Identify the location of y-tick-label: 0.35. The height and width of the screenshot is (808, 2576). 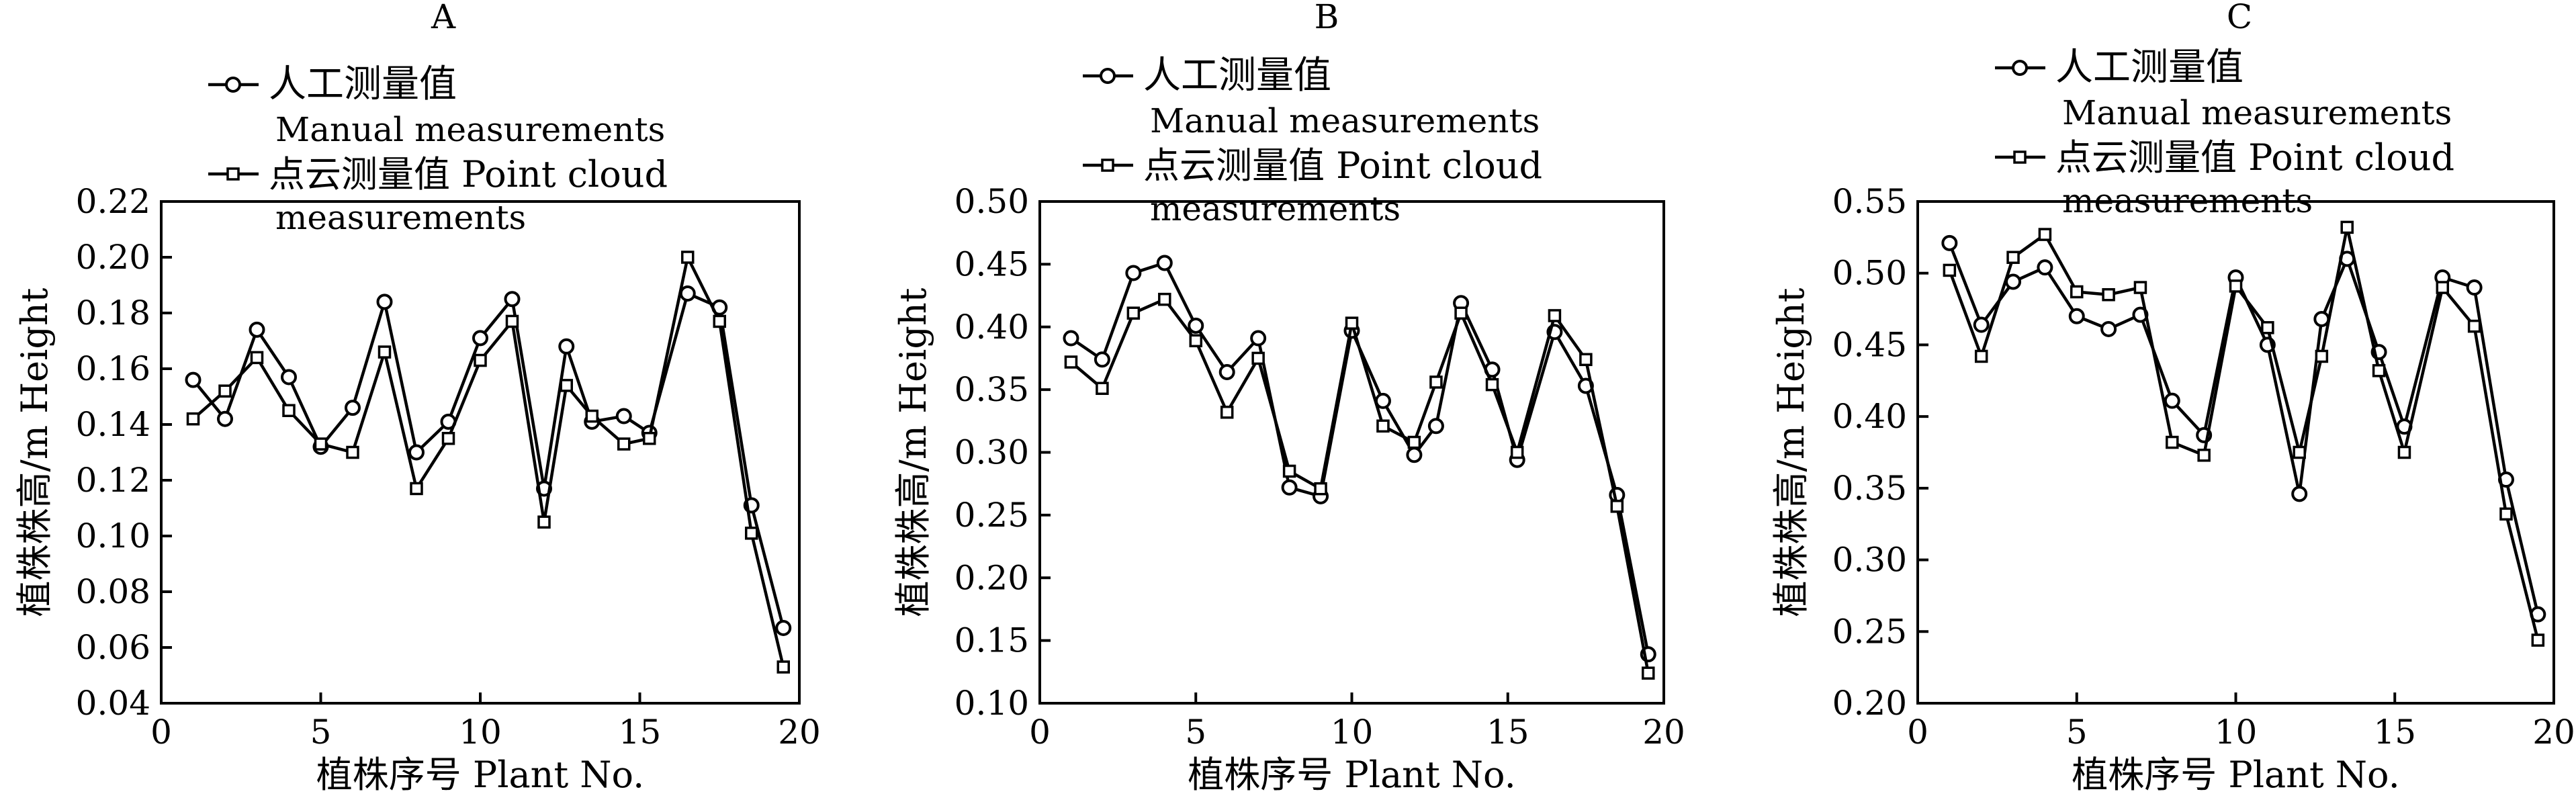
(992, 390).